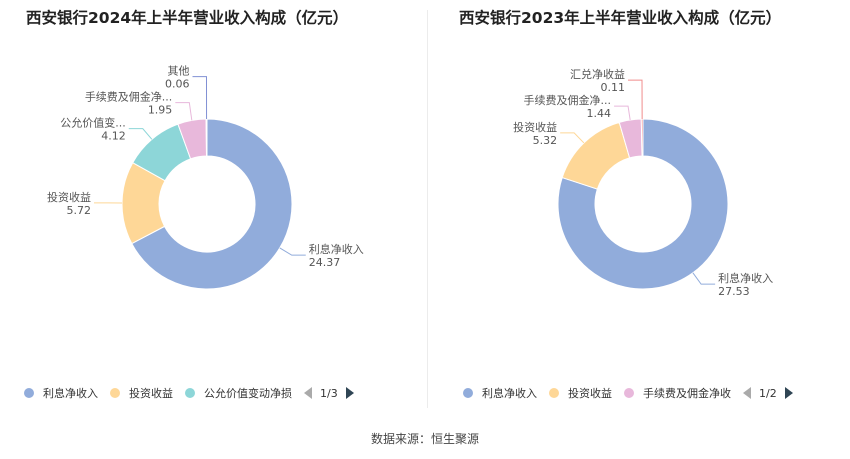  I want to click on chart-title: 西安银行2023年上半年营业收入构成（亿元）, so click(620, 18).